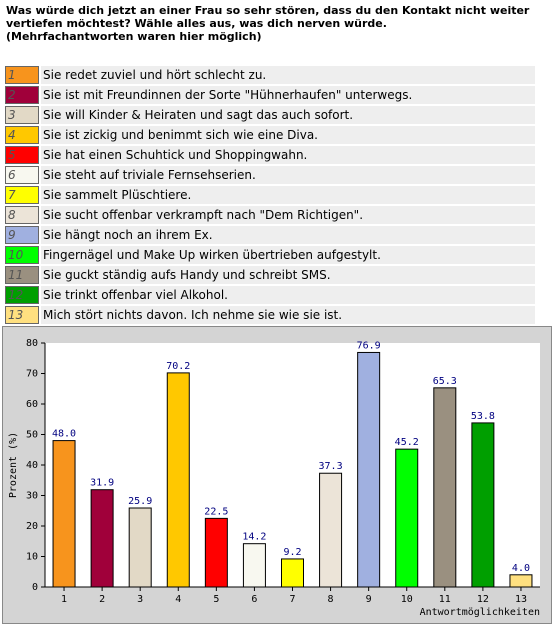 This screenshot has height=629, width=555. I want to click on x-tick-label: 5, so click(216, 599).